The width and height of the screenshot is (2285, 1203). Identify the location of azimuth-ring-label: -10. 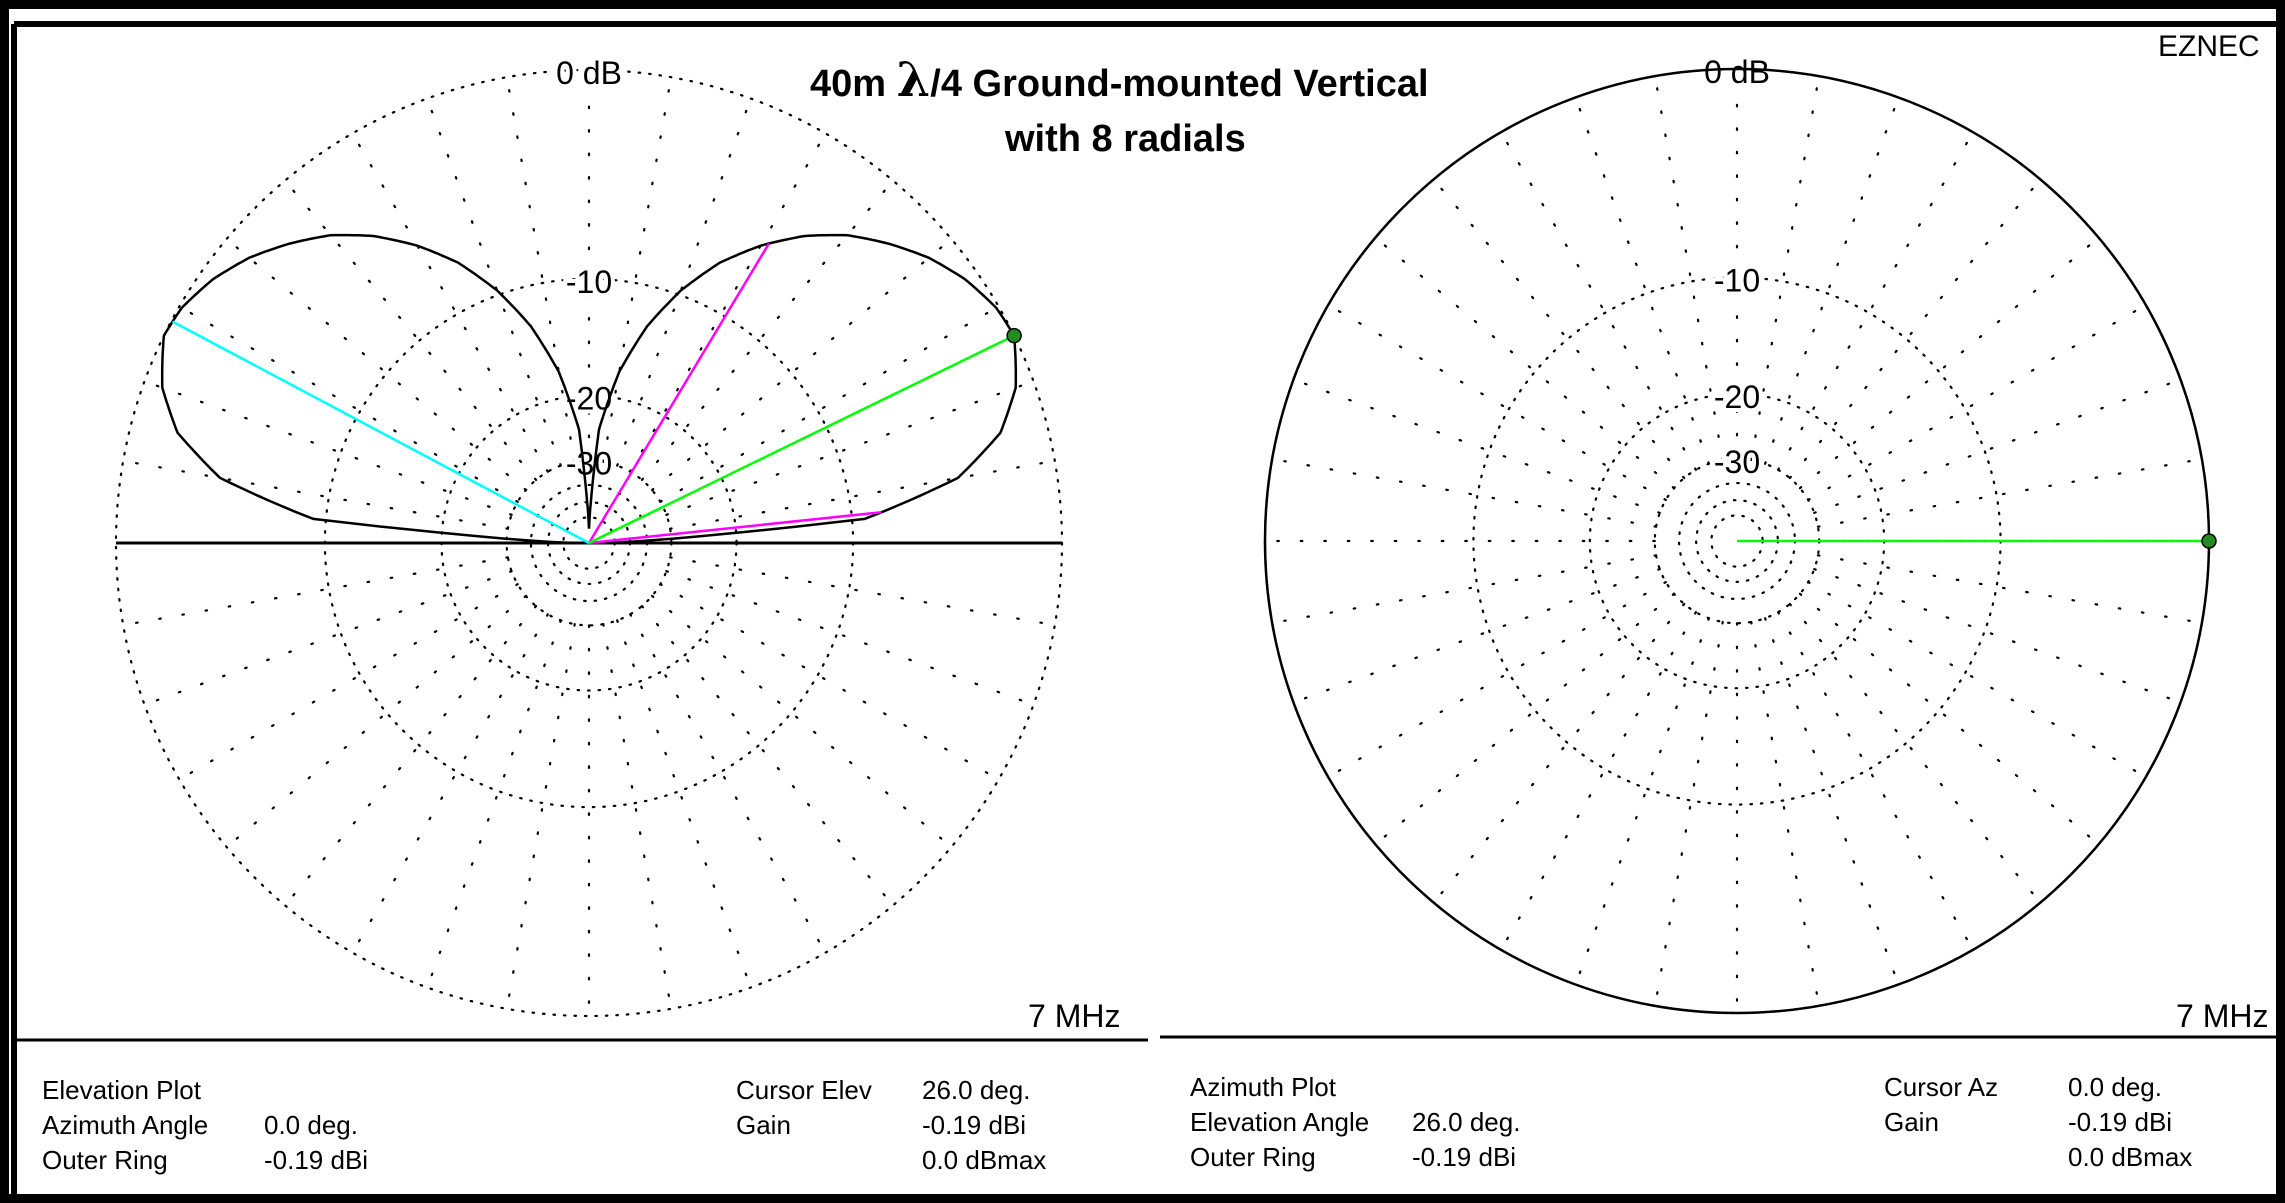
(1737, 280).